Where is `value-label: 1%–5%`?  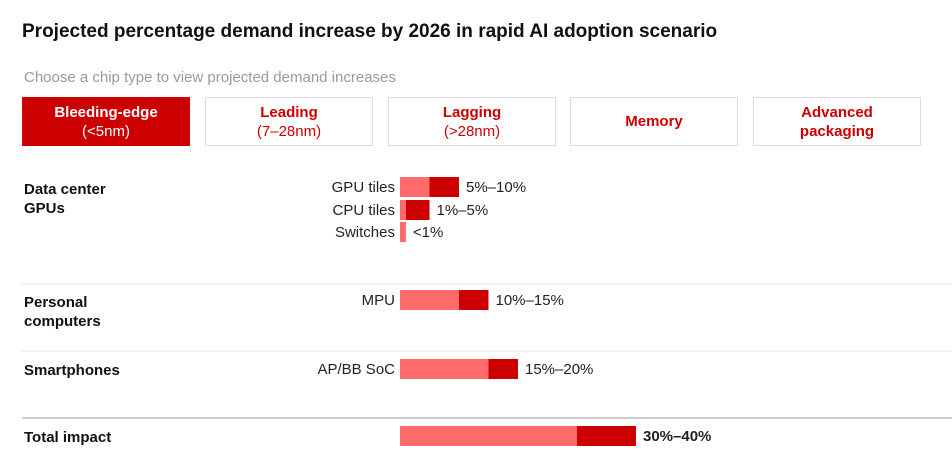 value-label: 1%–5% is located at coordinates (463, 210).